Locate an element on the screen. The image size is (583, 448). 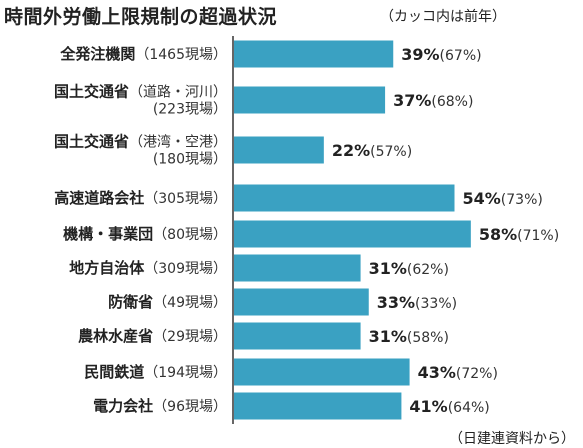
category-count: （80現場） is located at coordinates (190, 235).